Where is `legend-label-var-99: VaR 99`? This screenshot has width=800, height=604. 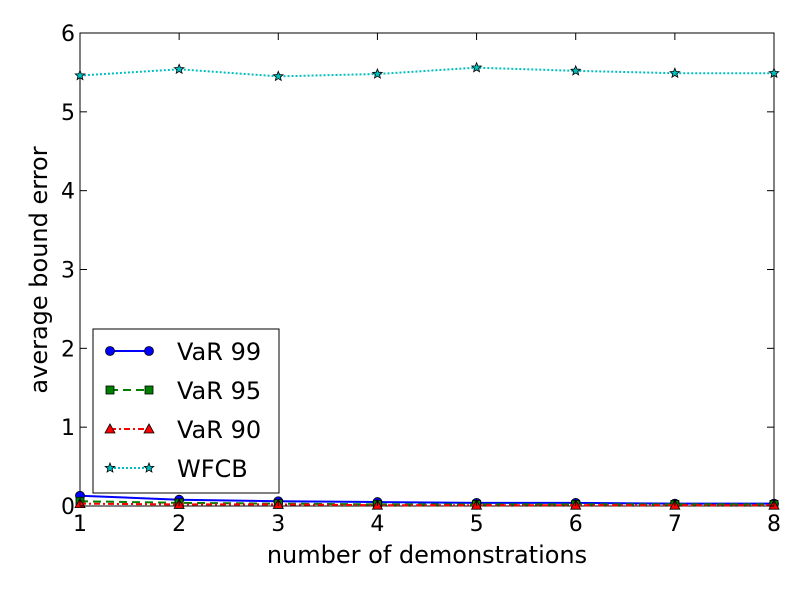
legend-label-var-99: VaR 99 is located at coordinates (219, 352).